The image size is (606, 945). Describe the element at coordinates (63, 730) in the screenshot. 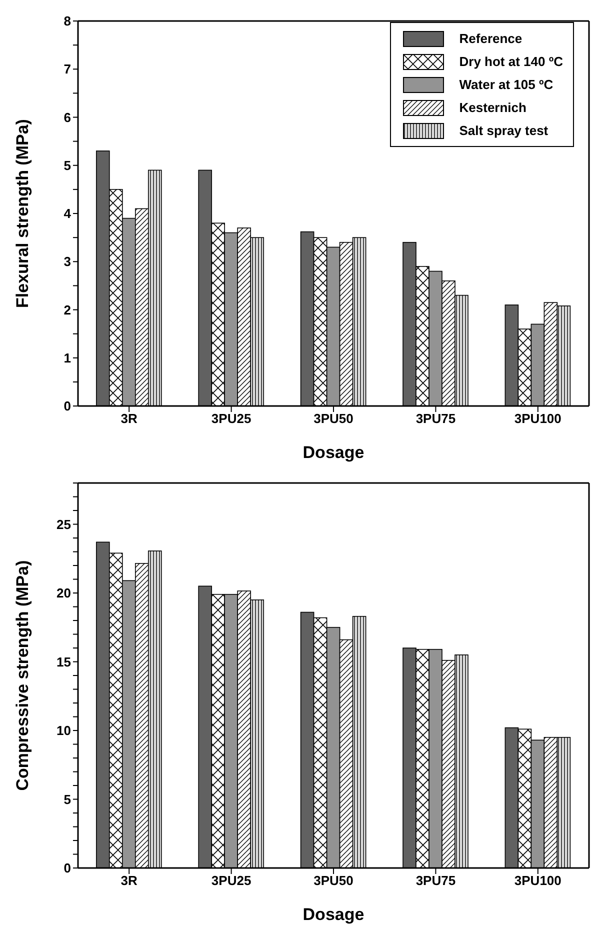

I see `y-tick-label: 10` at that location.